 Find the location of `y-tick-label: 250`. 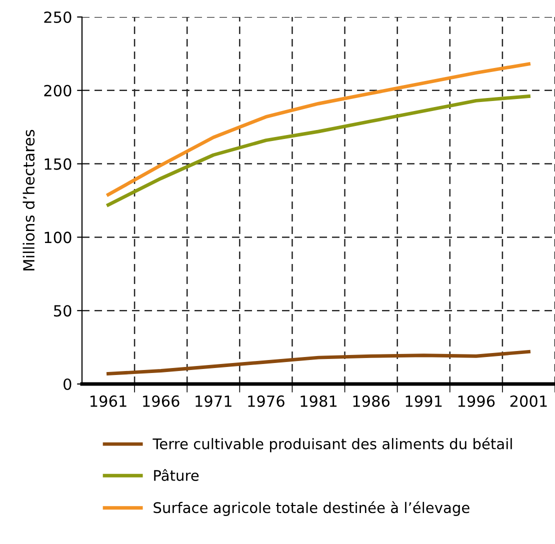

y-tick-label: 250 is located at coordinates (58, 17).